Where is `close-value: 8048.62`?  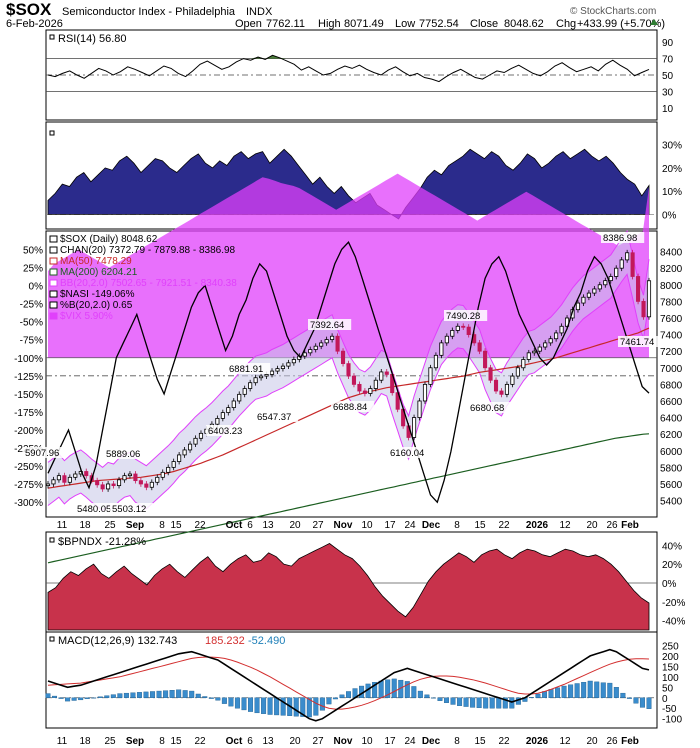
close-value: 8048.62 is located at coordinates (524, 24).